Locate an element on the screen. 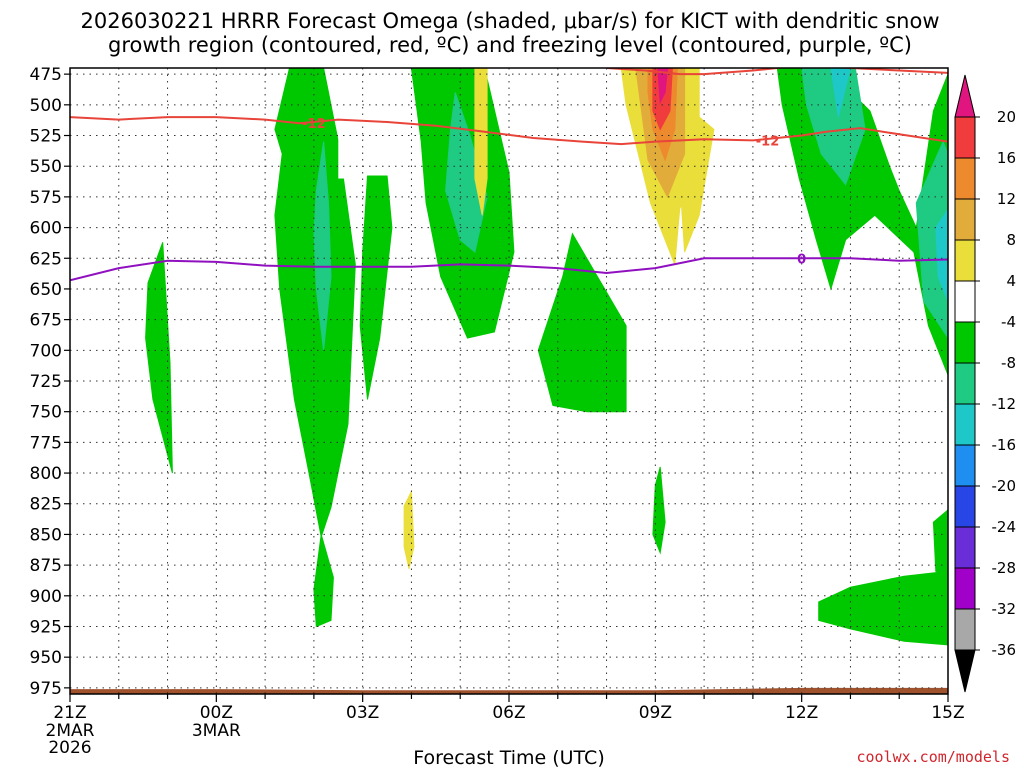 The image size is (1024, 768). y-tick-label: 975 is located at coordinates (46, 689).